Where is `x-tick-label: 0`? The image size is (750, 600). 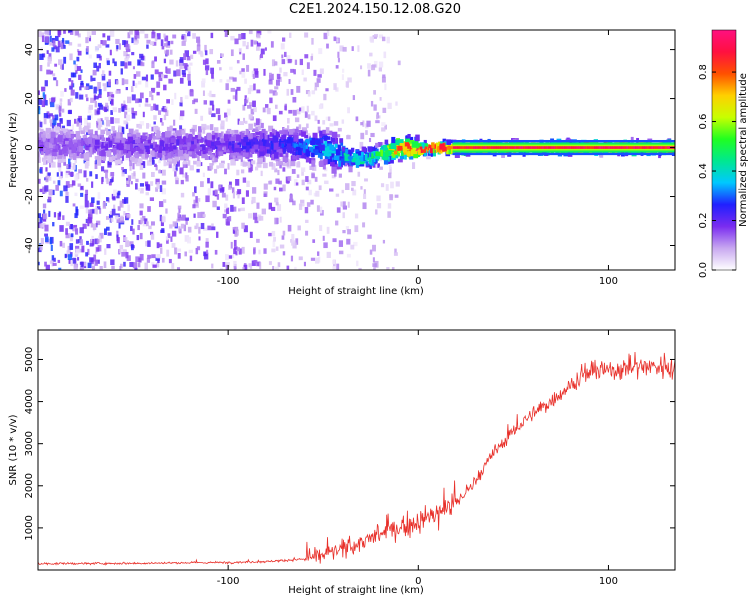
x-tick-label: 0 is located at coordinates (418, 281).